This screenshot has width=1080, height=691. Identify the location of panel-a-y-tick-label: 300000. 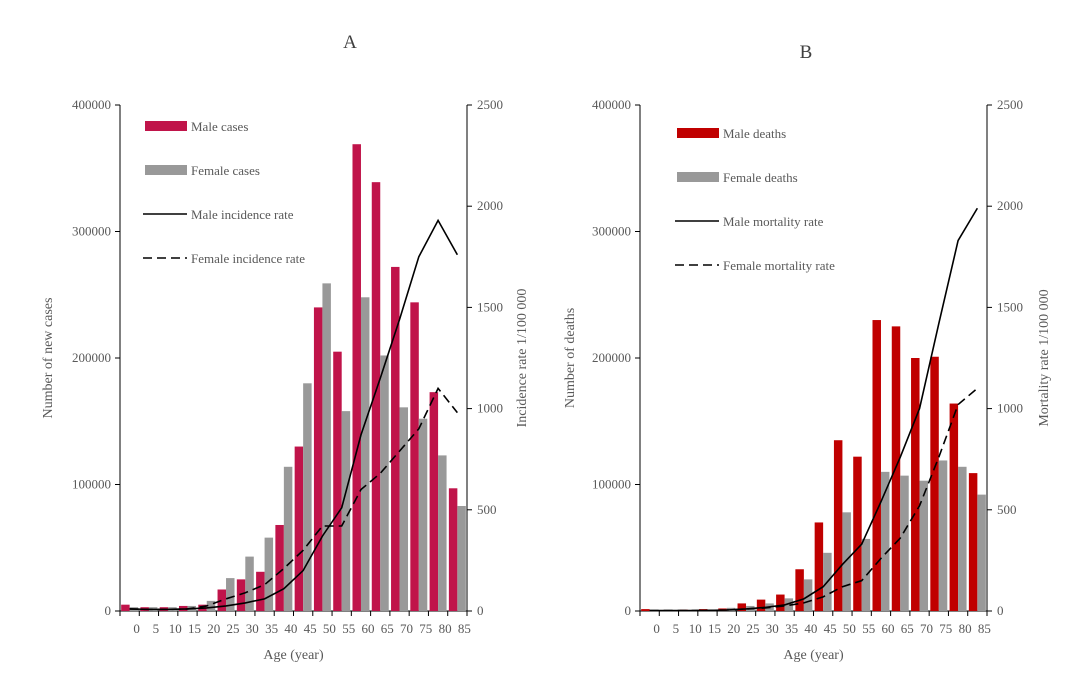
(91, 231).